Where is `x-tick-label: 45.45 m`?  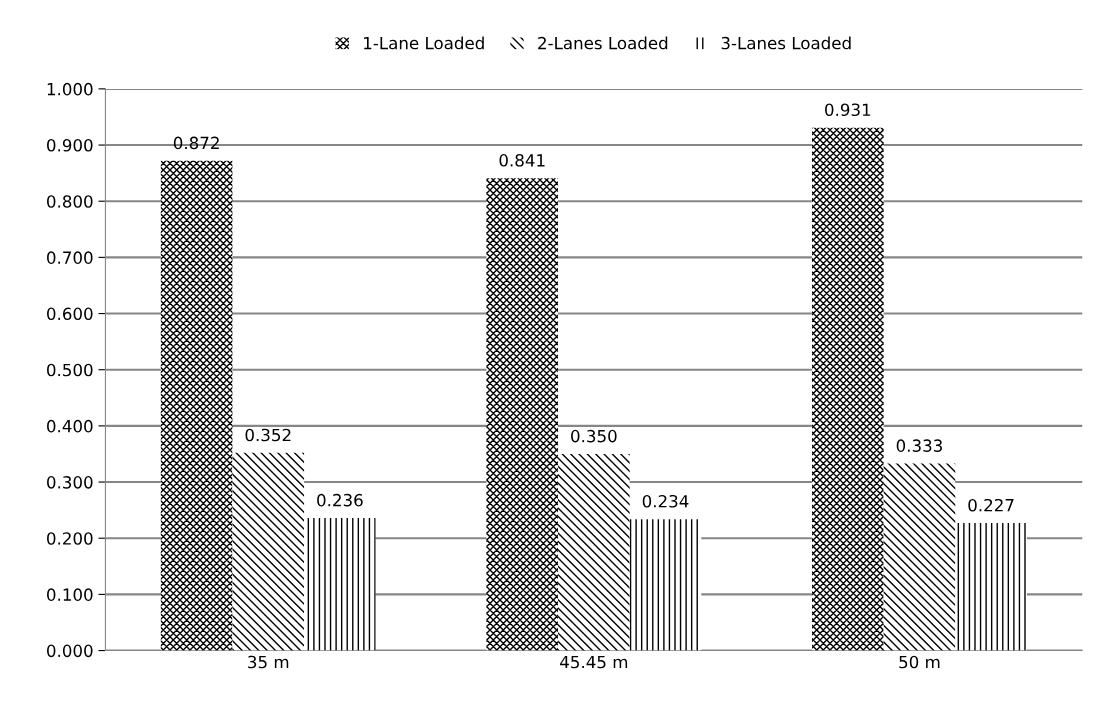 x-tick-label: 45.45 m is located at coordinates (594, 662).